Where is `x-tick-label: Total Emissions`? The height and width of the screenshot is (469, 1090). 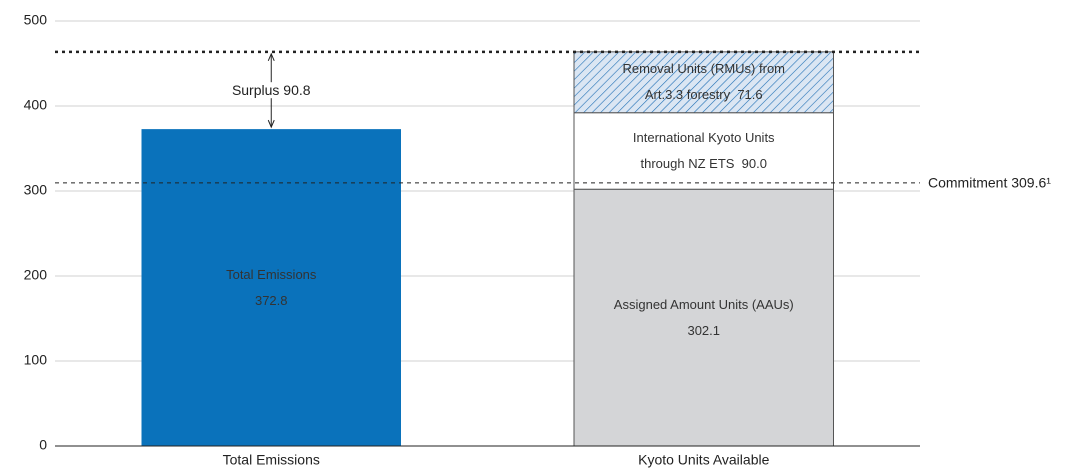
x-tick-label: Total Emissions is located at coordinates (271, 460).